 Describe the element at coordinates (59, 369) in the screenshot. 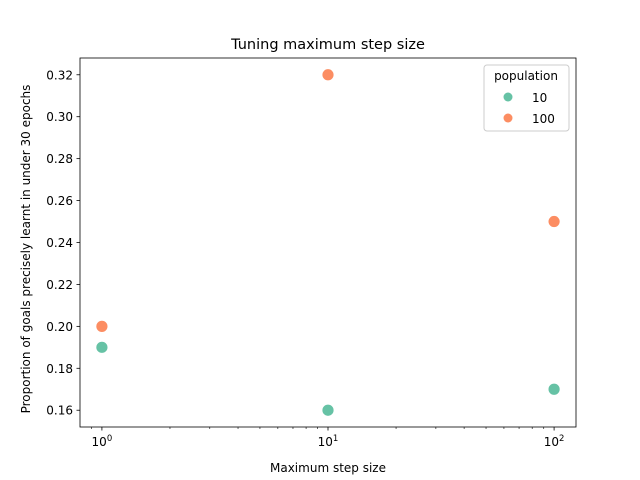

I see `y-tick-label: 0.18` at that location.